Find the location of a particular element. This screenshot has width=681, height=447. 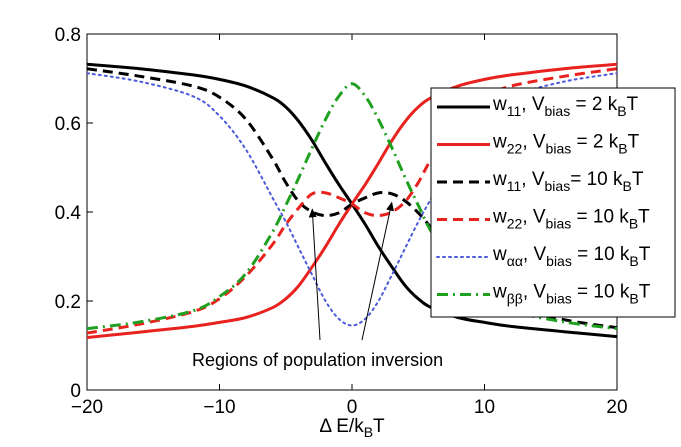

legend-label: wββ, Vbias = 10 kBT is located at coordinates (571, 294).